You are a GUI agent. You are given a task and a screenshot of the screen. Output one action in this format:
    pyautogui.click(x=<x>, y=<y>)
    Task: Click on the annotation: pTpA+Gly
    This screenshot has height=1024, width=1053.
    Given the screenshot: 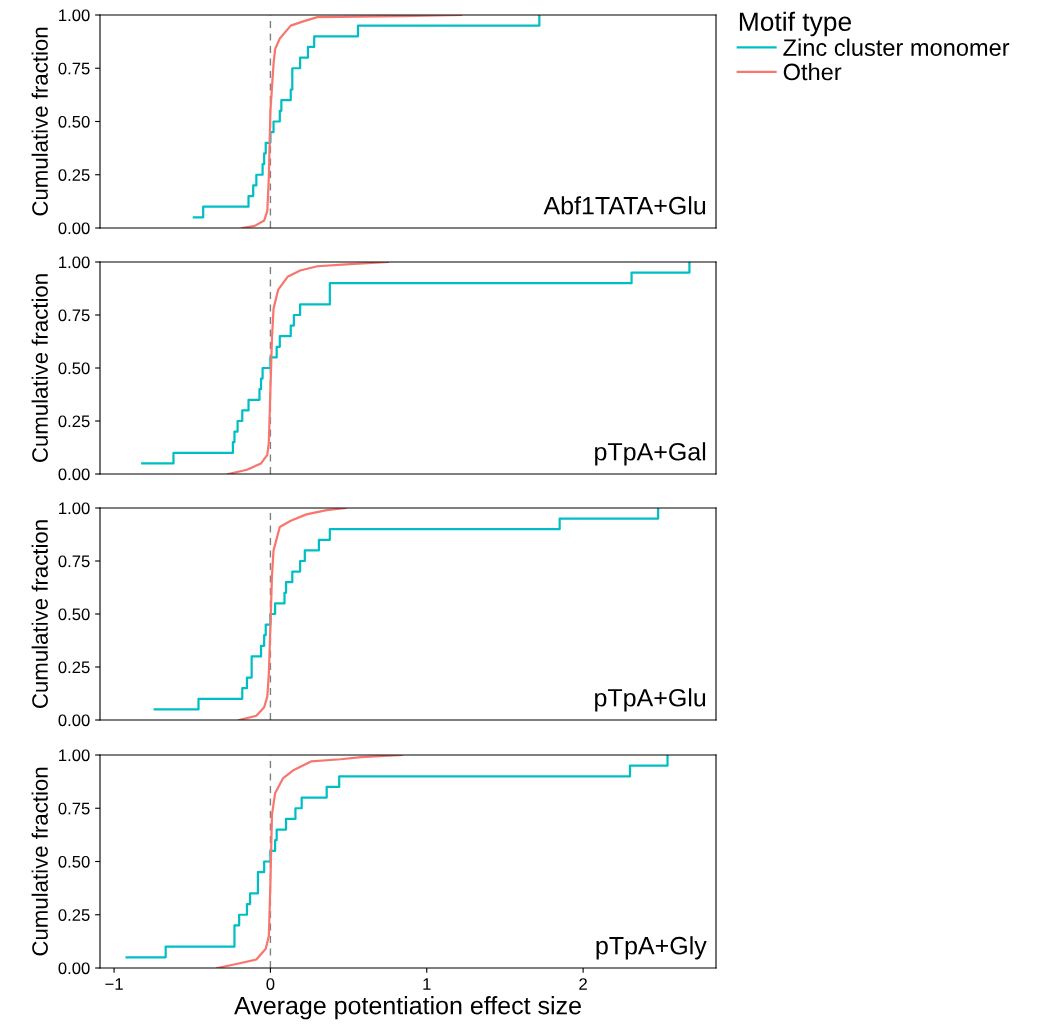 What is the action you would take?
    pyautogui.click(x=651, y=948)
    